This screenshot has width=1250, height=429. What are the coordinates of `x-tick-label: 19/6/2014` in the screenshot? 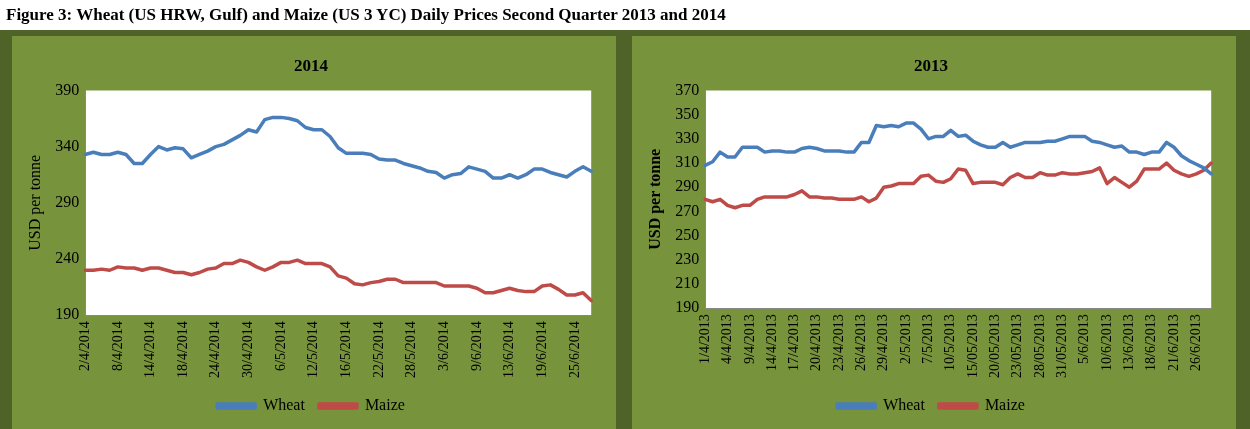 It's located at (541, 349).